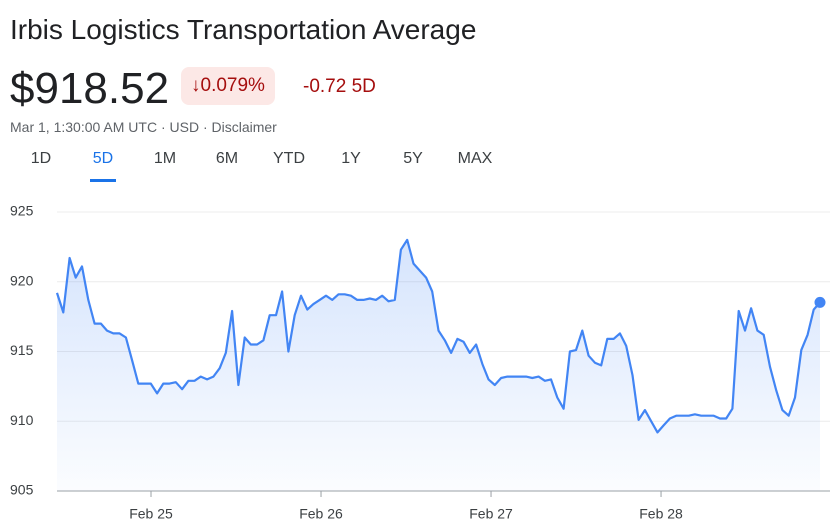 The height and width of the screenshot is (531, 830). What do you see at coordinates (41, 158) in the screenshot?
I see `range-tab: 1D` at bounding box center [41, 158].